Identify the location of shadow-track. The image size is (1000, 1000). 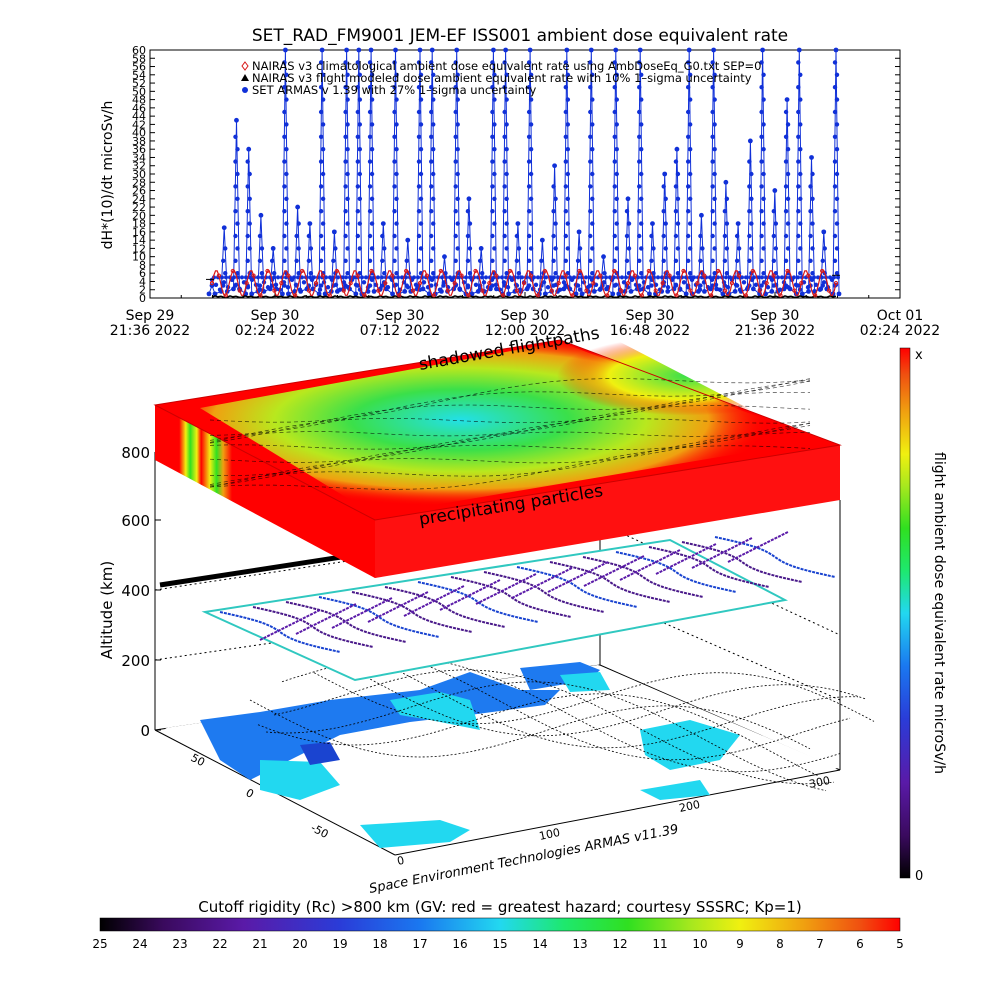
(510, 458).